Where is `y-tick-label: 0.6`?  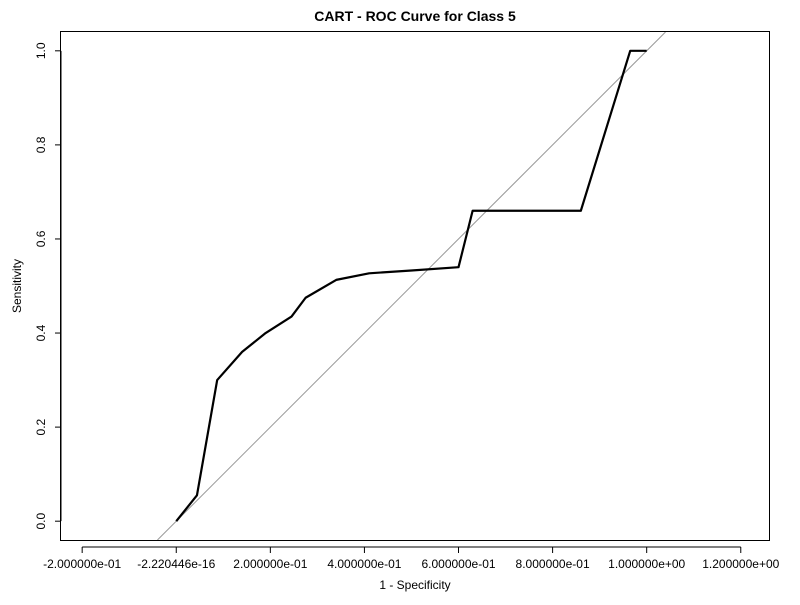
y-tick-label: 0.6 is located at coordinates (41, 238).